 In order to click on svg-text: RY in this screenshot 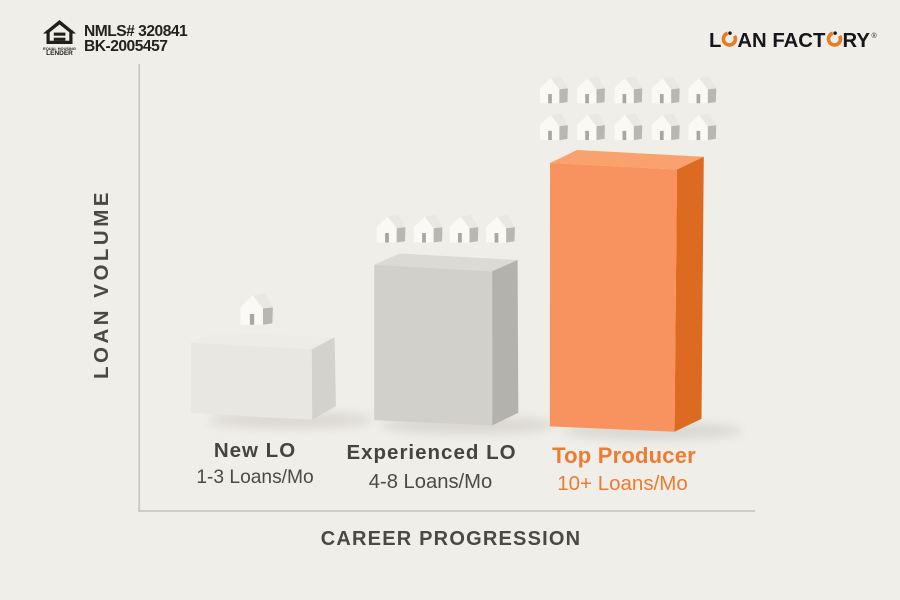, I will do `click(857, 41)`.